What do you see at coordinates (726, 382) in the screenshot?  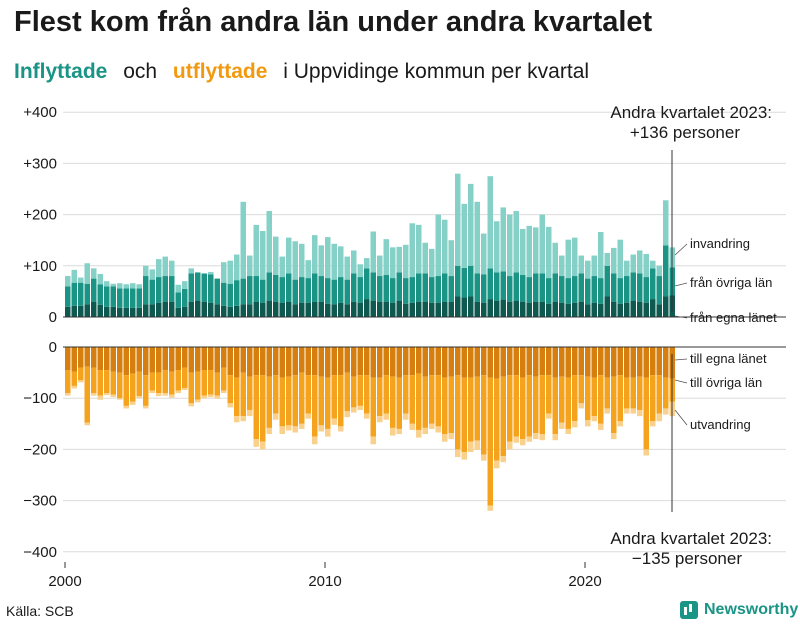 I see `series-label-outflow: till övriga län` at bounding box center [726, 382].